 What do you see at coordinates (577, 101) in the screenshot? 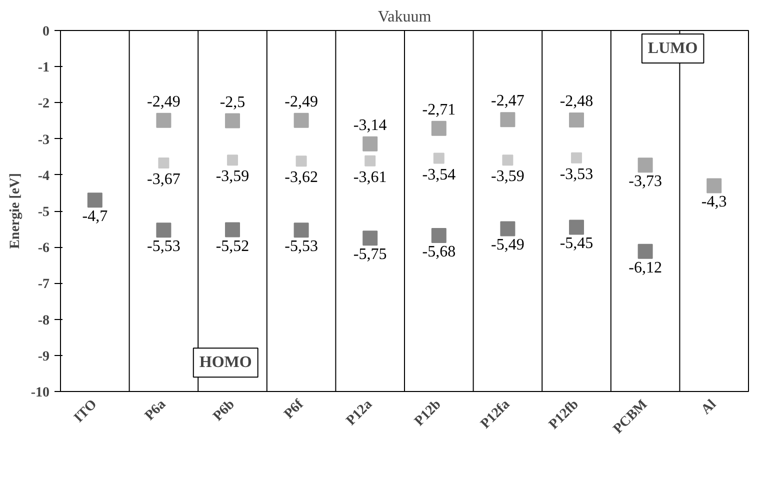
I see `data-label: -2,48` at bounding box center [577, 101].